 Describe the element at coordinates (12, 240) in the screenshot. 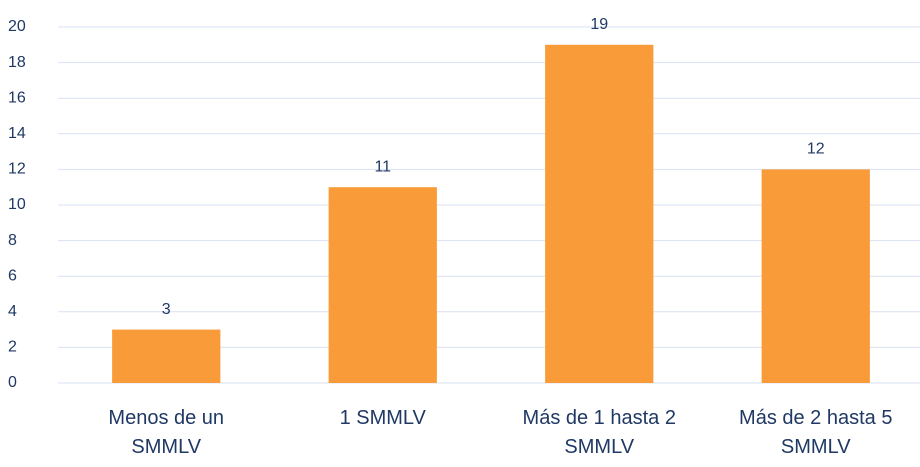

I see `y-tick-label: 8` at that location.